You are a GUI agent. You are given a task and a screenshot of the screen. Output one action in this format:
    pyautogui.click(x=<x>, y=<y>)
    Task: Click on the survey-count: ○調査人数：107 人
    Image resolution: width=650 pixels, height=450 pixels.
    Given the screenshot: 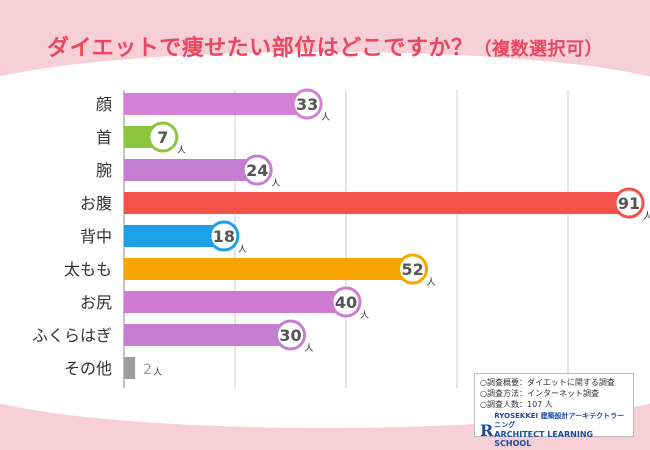 What is the action you would take?
    pyautogui.click(x=516, y=404)
    